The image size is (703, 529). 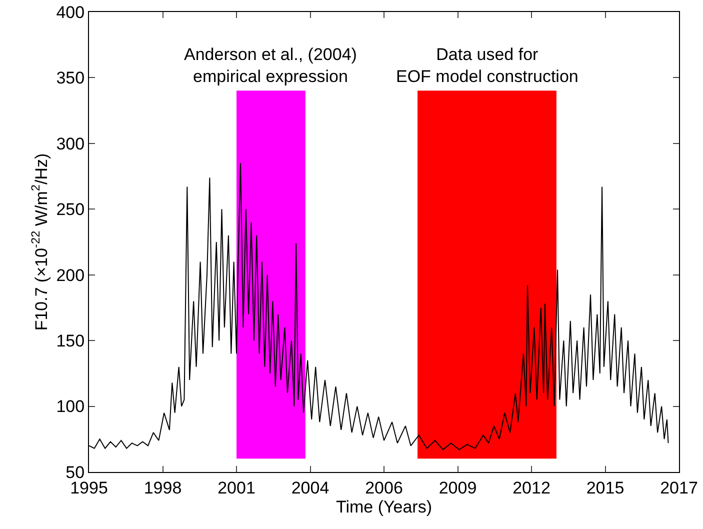 I want to click on y-tick-label: 200, so click(x=70, y=275).